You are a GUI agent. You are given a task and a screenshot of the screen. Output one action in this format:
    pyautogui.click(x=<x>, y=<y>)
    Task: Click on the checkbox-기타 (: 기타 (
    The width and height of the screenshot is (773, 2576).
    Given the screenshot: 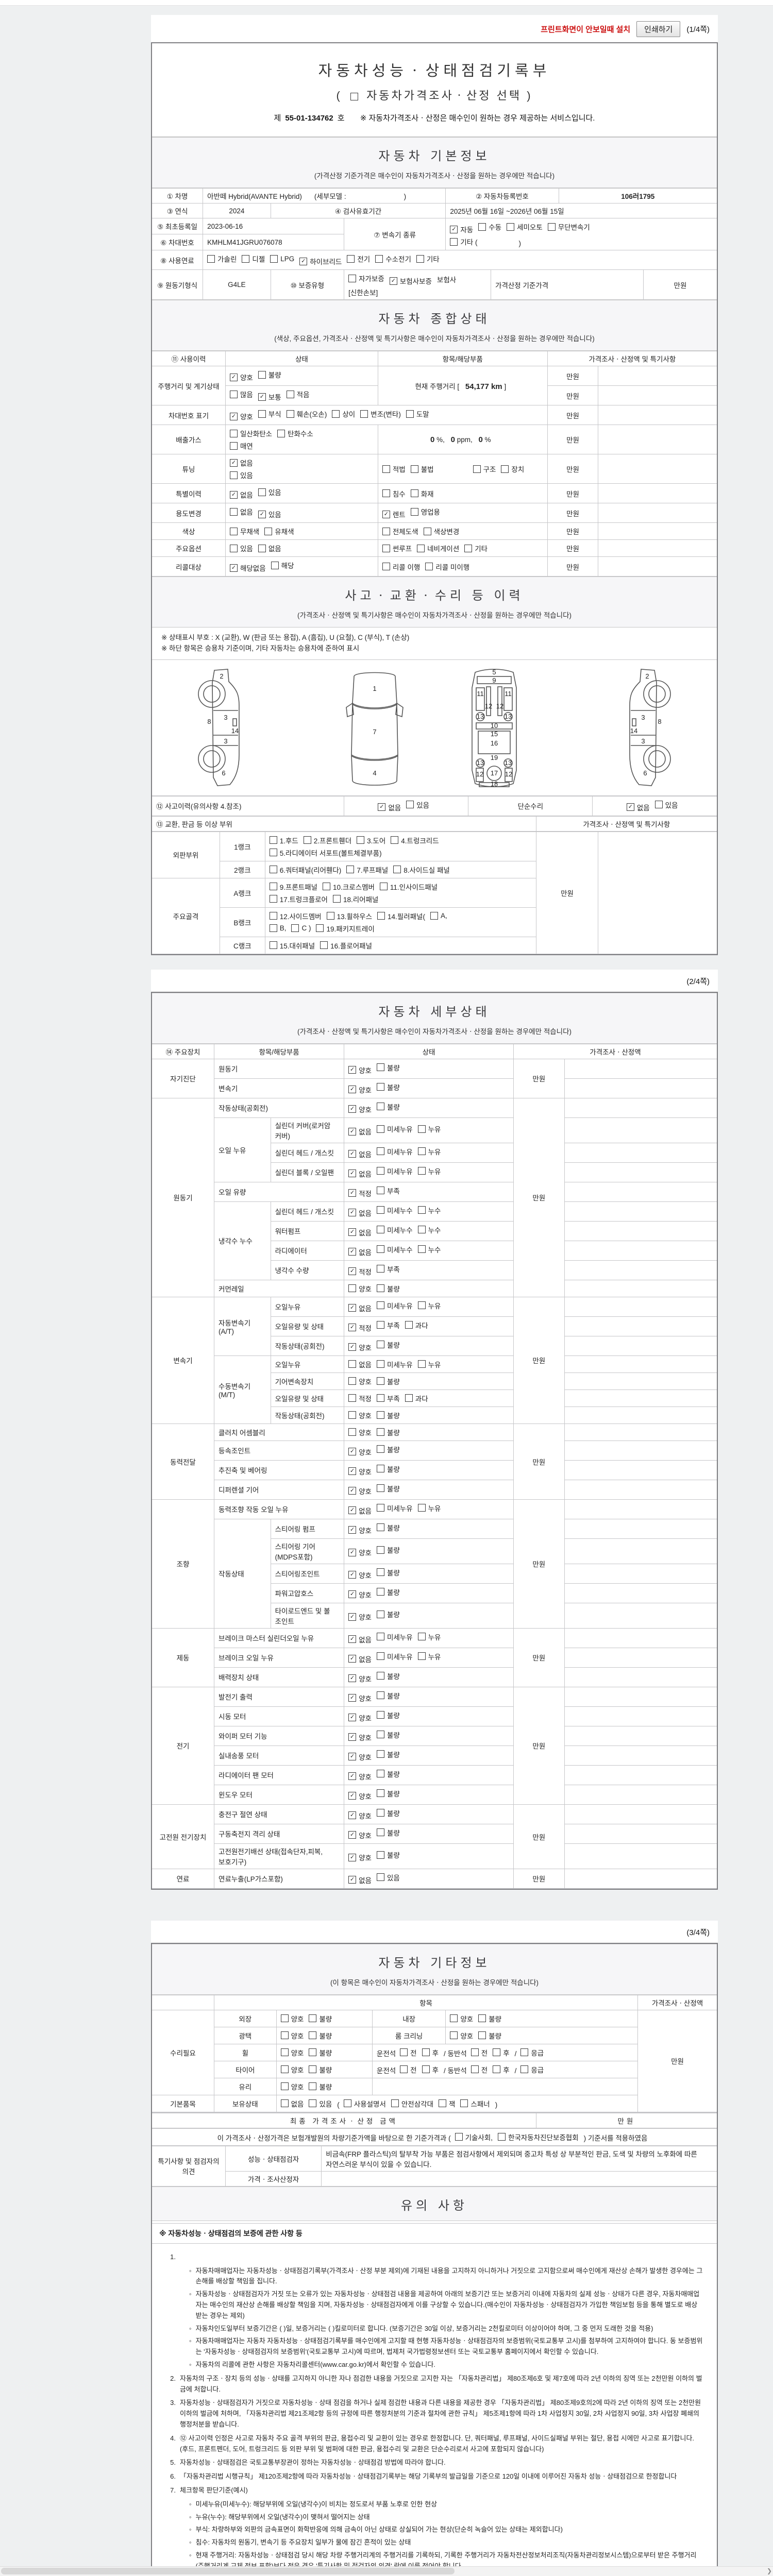 What is the action you would take?
    pyautogui.click(x=463, y=241)
    